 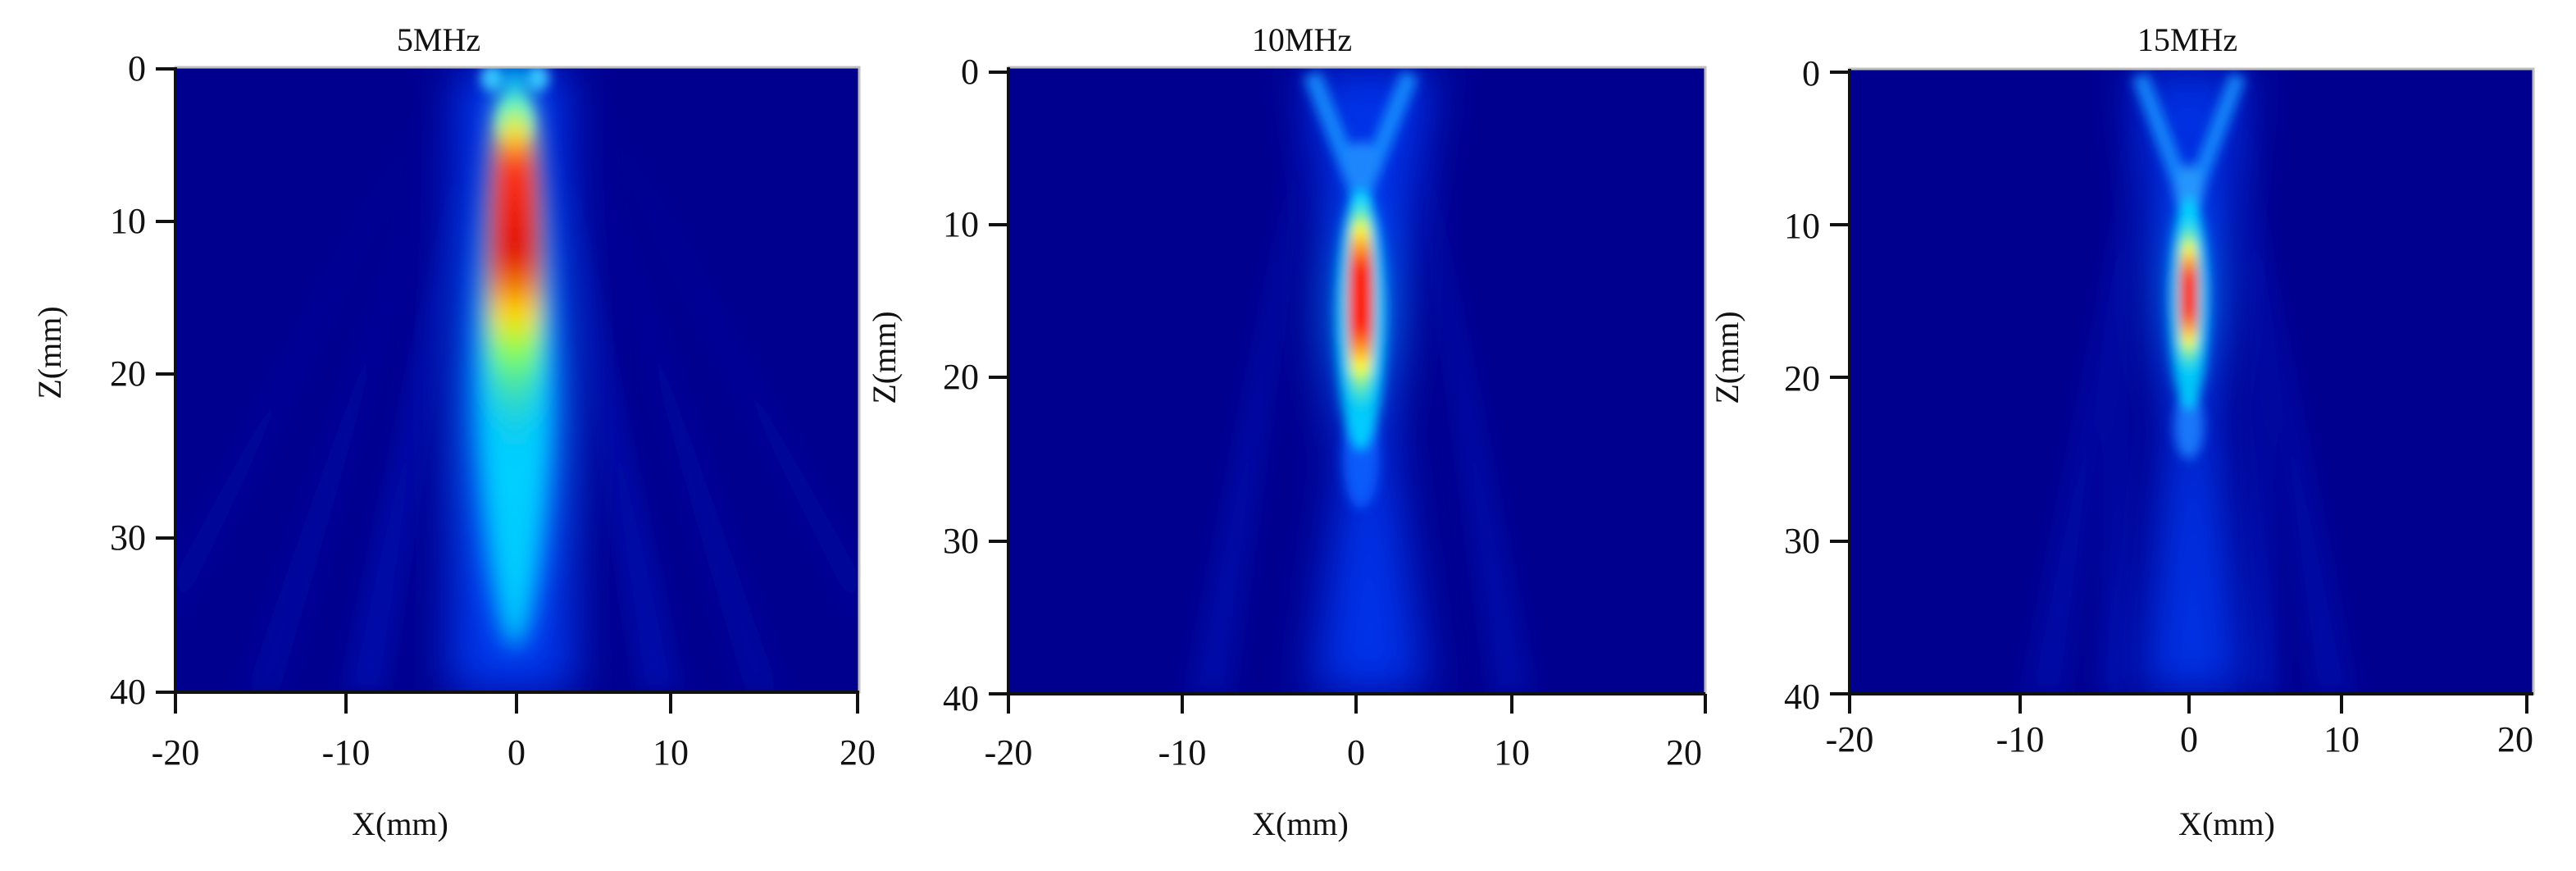 I want to click on chart-title: 5MHz, so click(x=439, y=39).